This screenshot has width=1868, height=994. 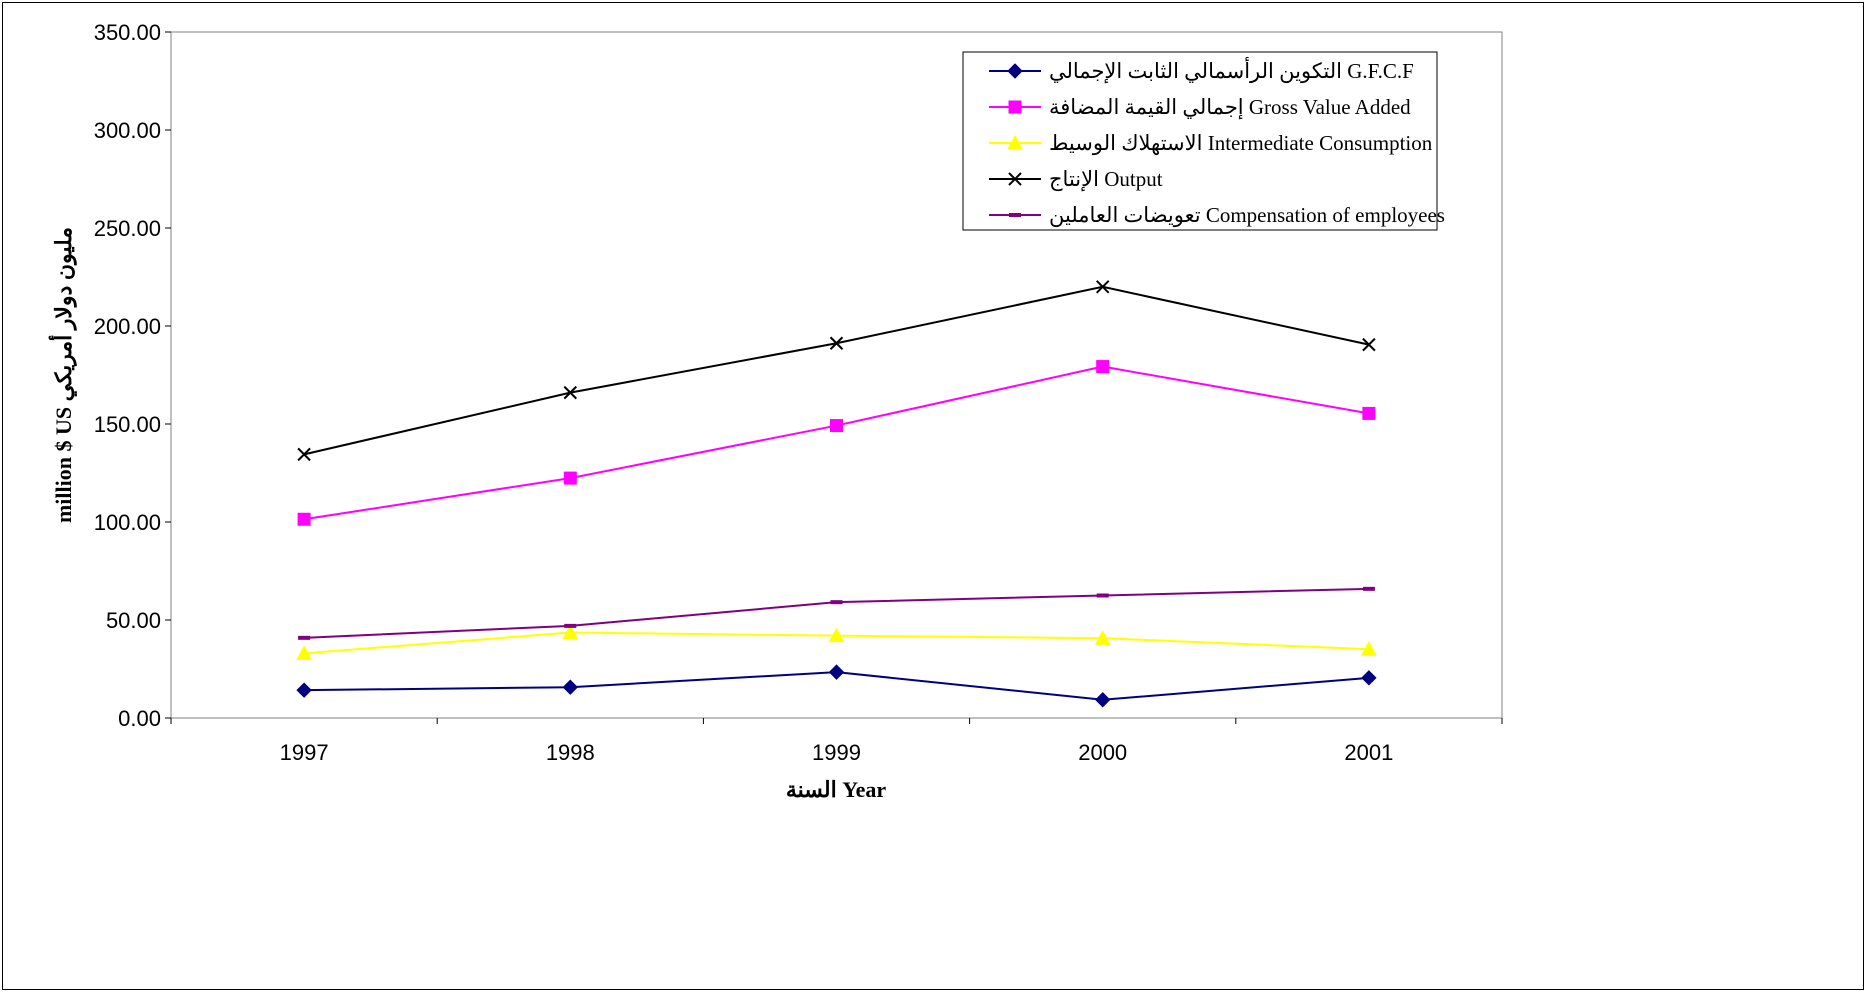 I want to click on y-axis-title: million $ US مليون دولار أمريكي, so click(x=62, y=375).